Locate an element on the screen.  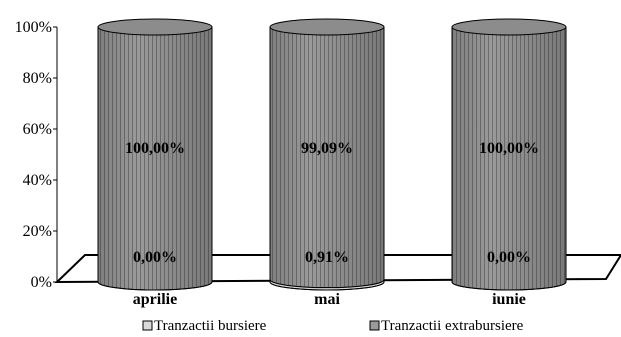
y-axis: 0% 20% 40% 60% 80% 100% is located at coordinates (36, 155).